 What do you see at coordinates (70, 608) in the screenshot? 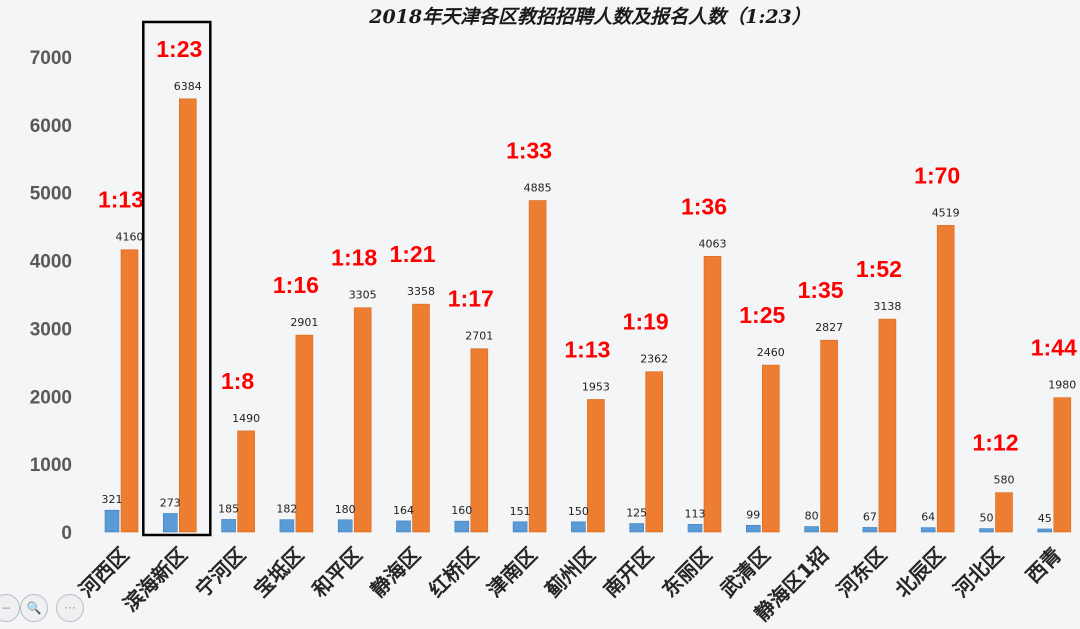
I see `more-control-icon: ···` at bounding box center [70, 608].